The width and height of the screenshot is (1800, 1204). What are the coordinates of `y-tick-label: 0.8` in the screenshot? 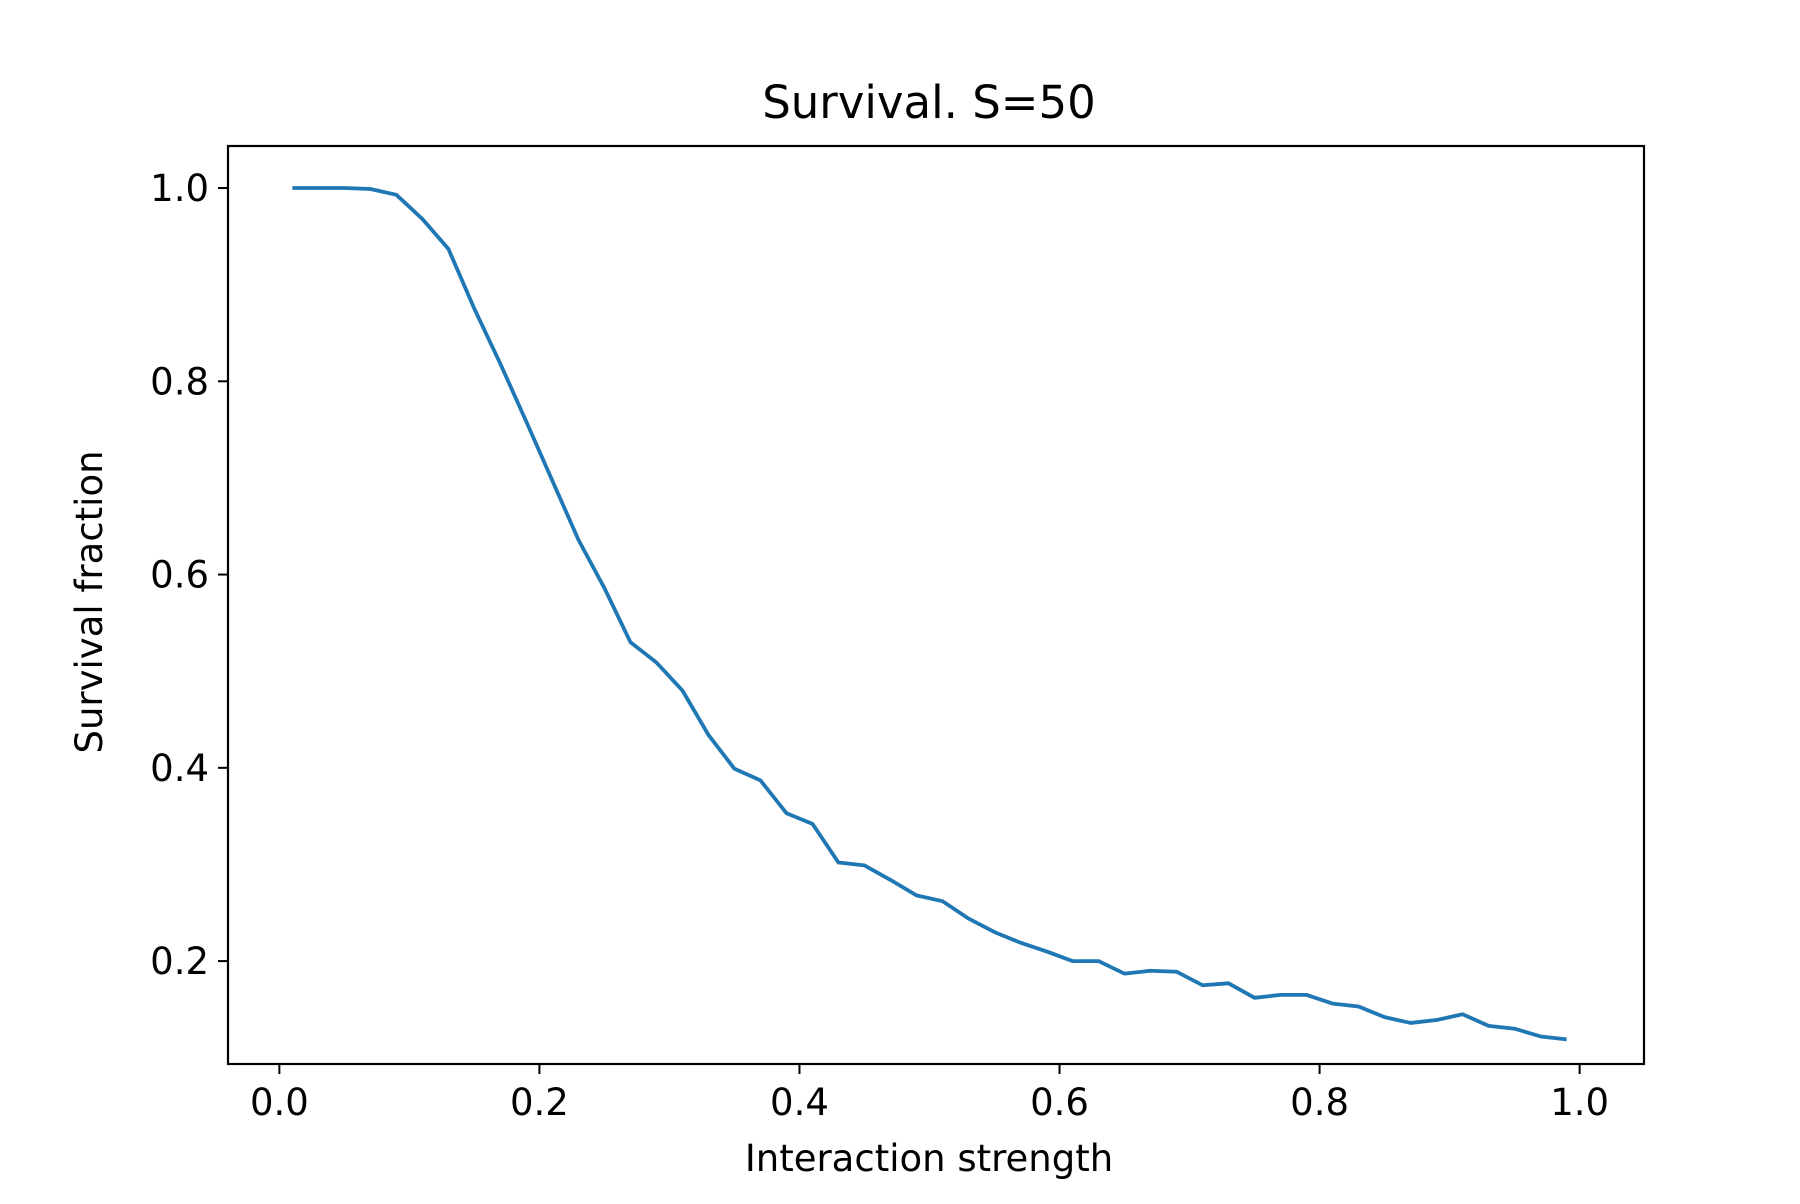 It's located at (179, 381).